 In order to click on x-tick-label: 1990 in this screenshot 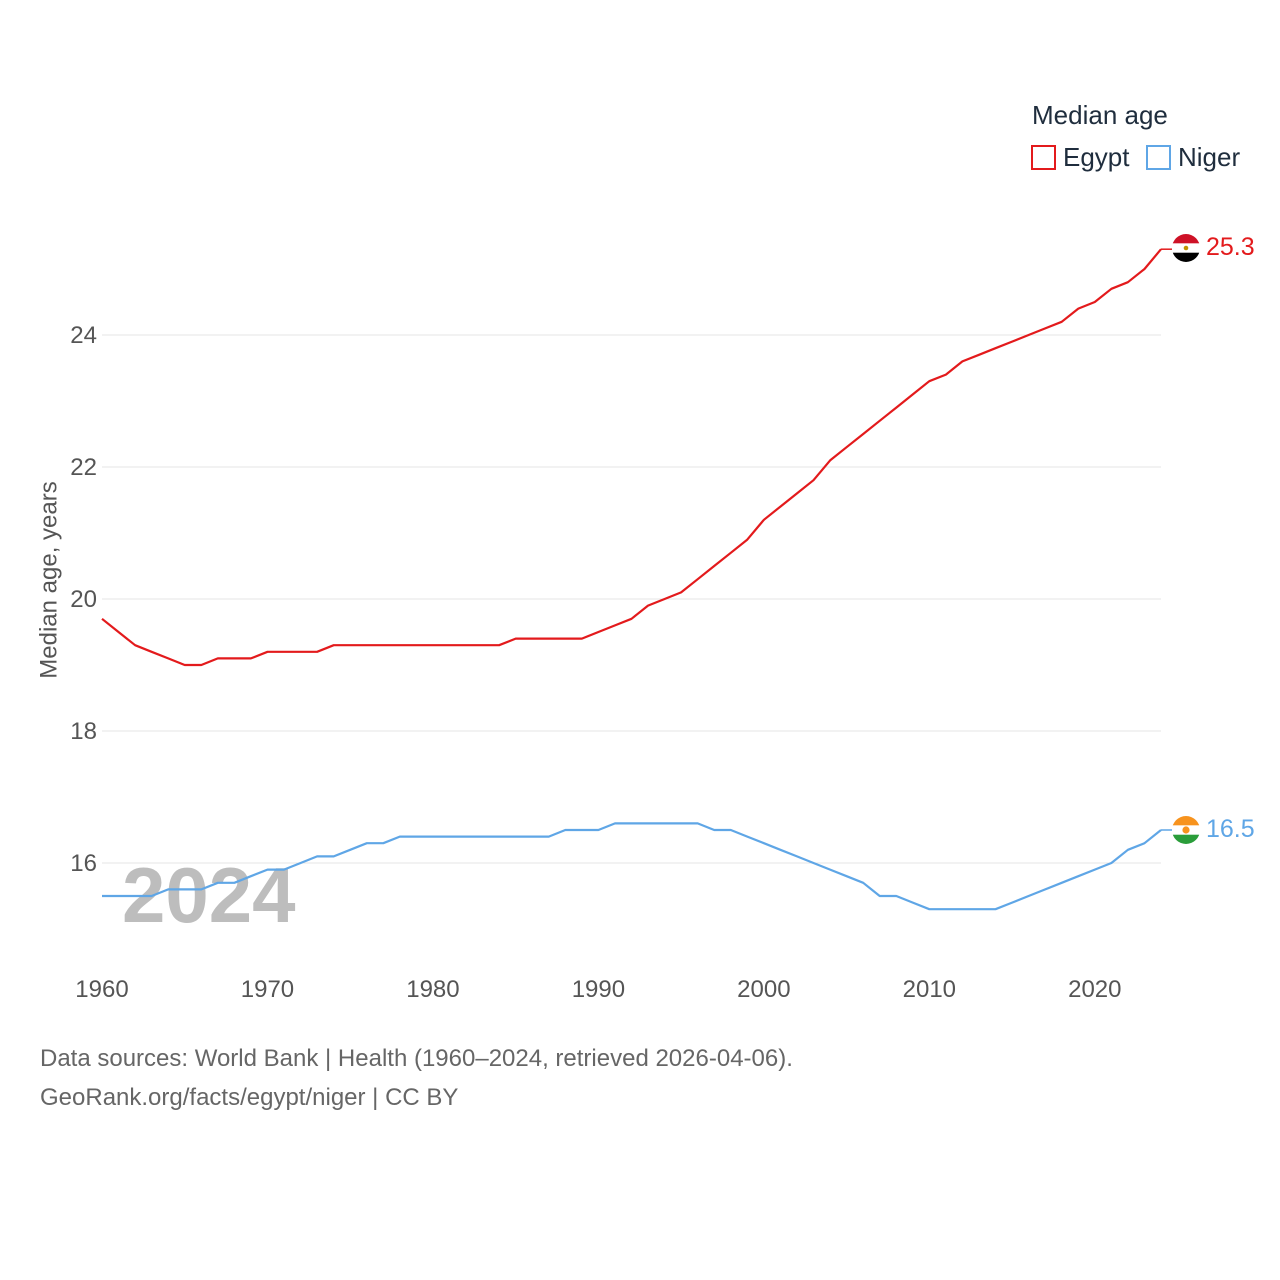, I will do `click(598, 989)`.